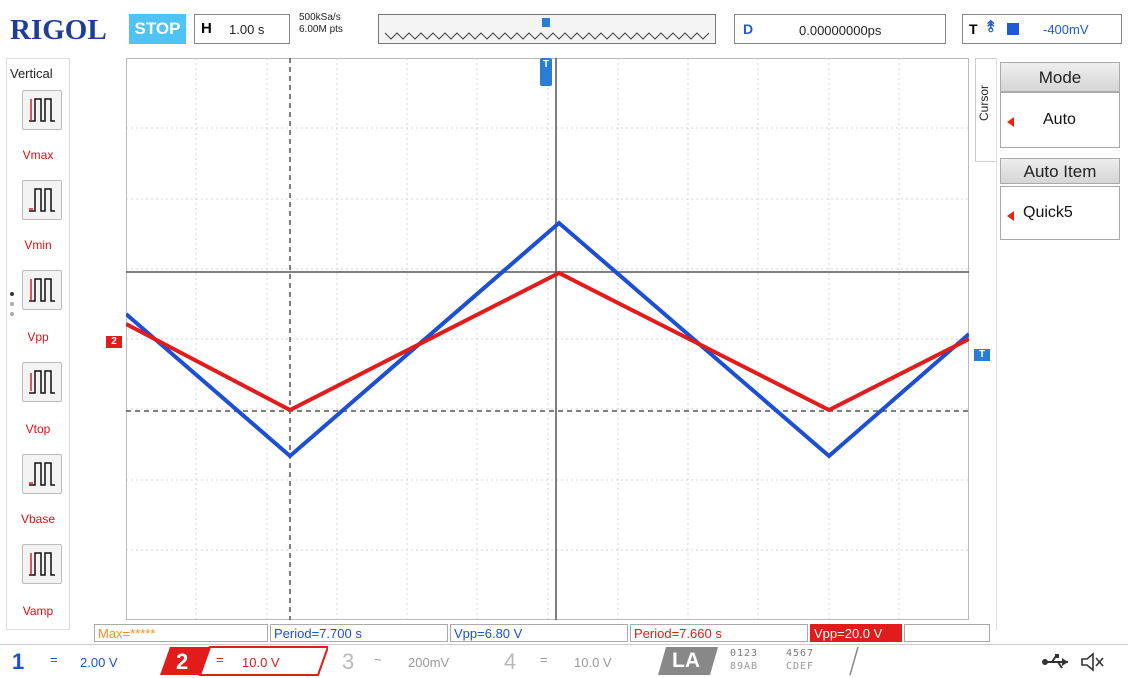  I want to click on memory-overview-strip, so click(547, 29).